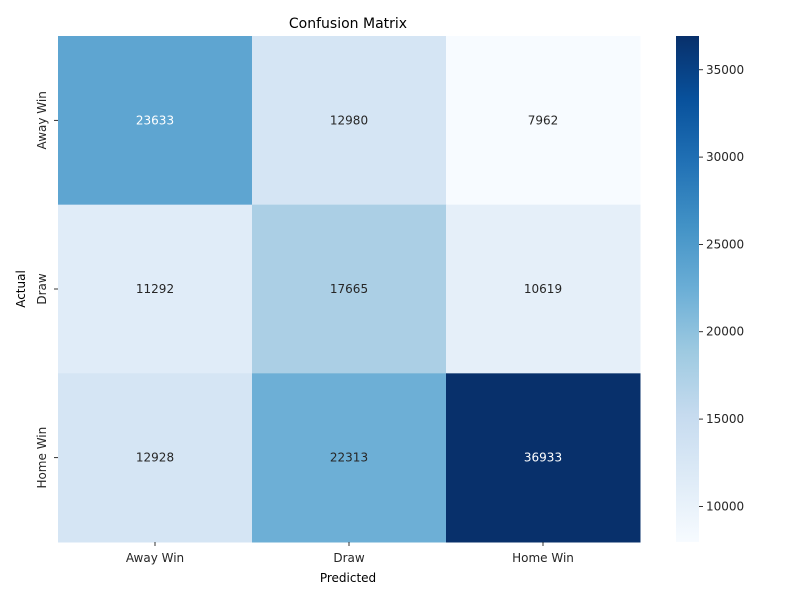 The height and width of the screenshot is (600, 800). What do you see at coordinates (725, 157) in the screenshot?
I see `colorbar-tick-label: 30000` at bounding box center [725, 157].